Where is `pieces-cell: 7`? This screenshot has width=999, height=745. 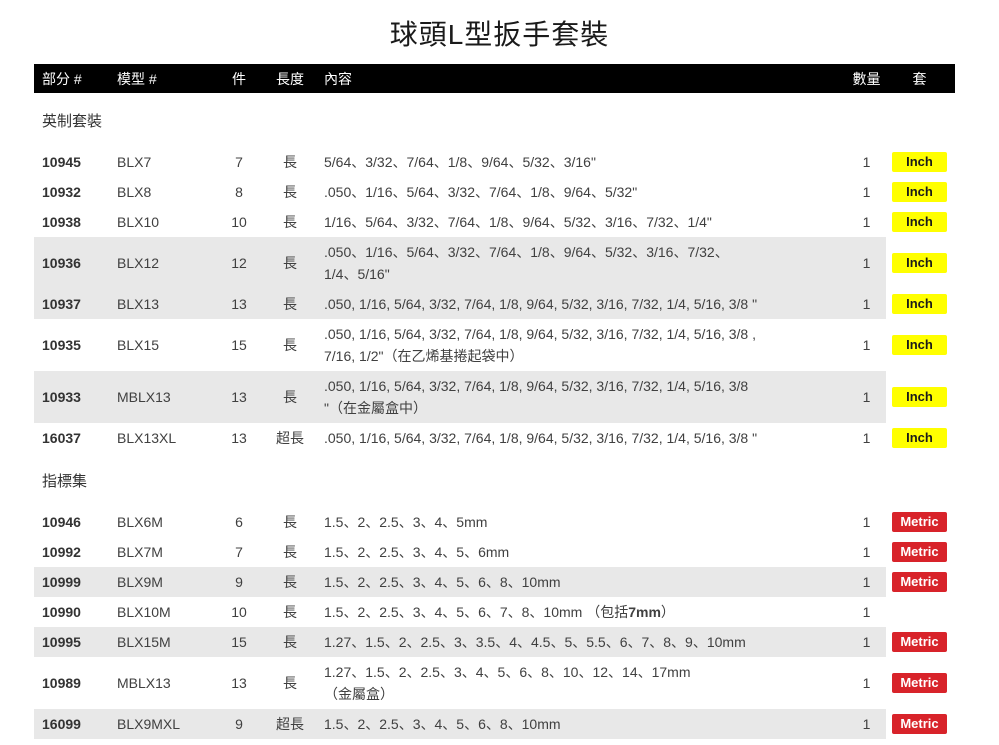
pieces-cell: 7 is located at coordinates (239, 162).